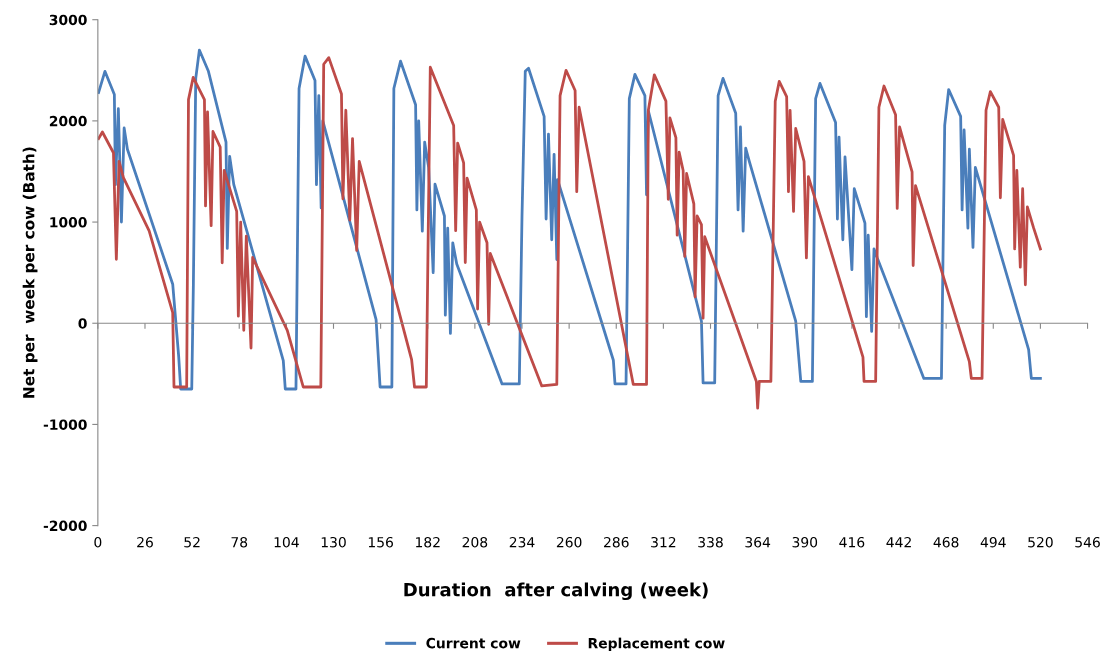 Image resolution: width=1112 pixels, height=657 pixels. What do you see at coordinates (569, 542) in the screenshot?
I see `x-tick-label: 260` at bounding box center [569, 542].